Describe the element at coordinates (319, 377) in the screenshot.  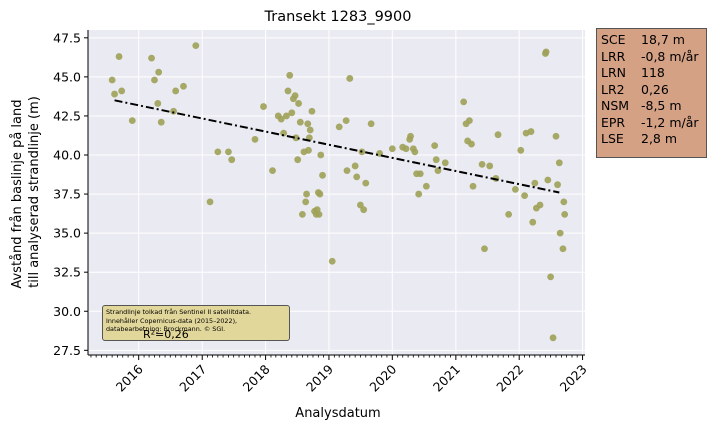
I see `x-tick-label: 2019` at that location.